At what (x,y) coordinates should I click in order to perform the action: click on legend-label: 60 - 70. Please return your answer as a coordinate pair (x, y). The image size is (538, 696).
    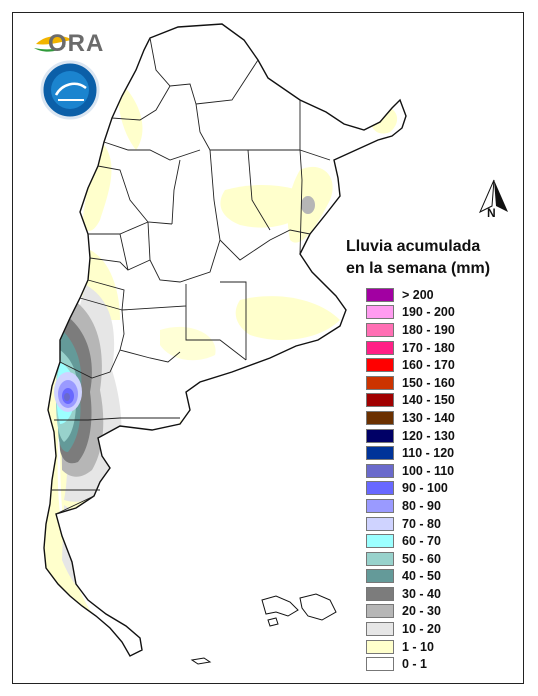
    Looking at the image, I should click on (421, 541).